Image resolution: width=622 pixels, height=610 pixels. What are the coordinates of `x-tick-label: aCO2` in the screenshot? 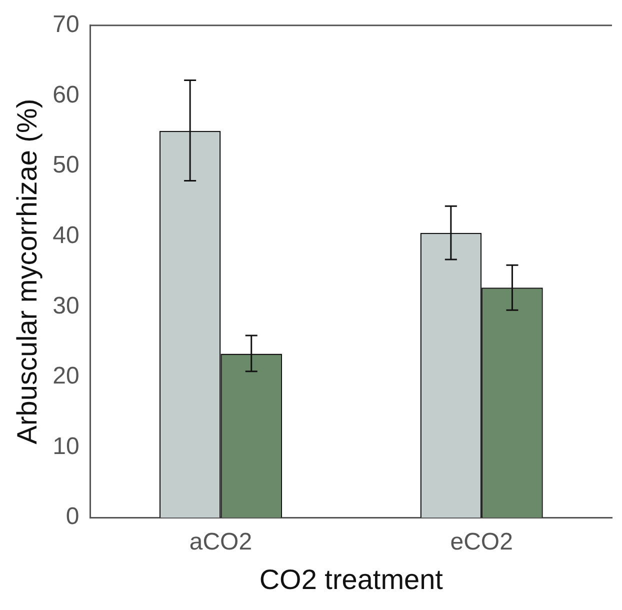 It's located at (220, 542).